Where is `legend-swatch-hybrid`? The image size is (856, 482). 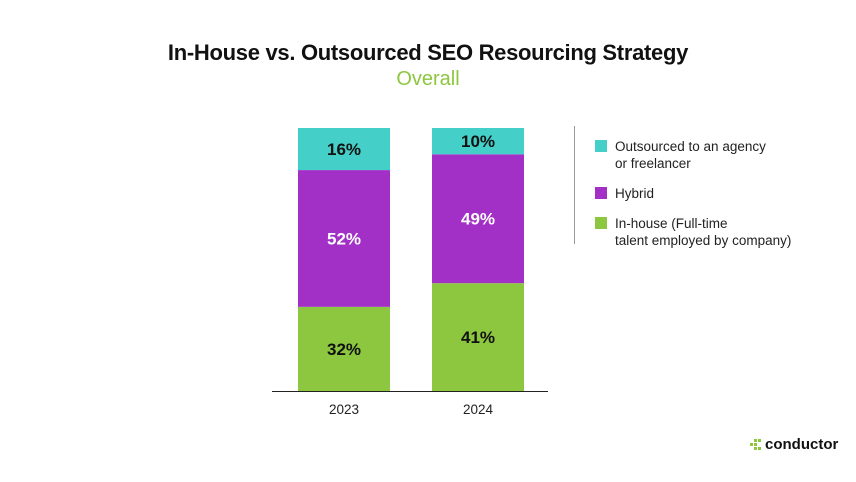 legend-swatch-hybrid is located at coordinates (601, 193).